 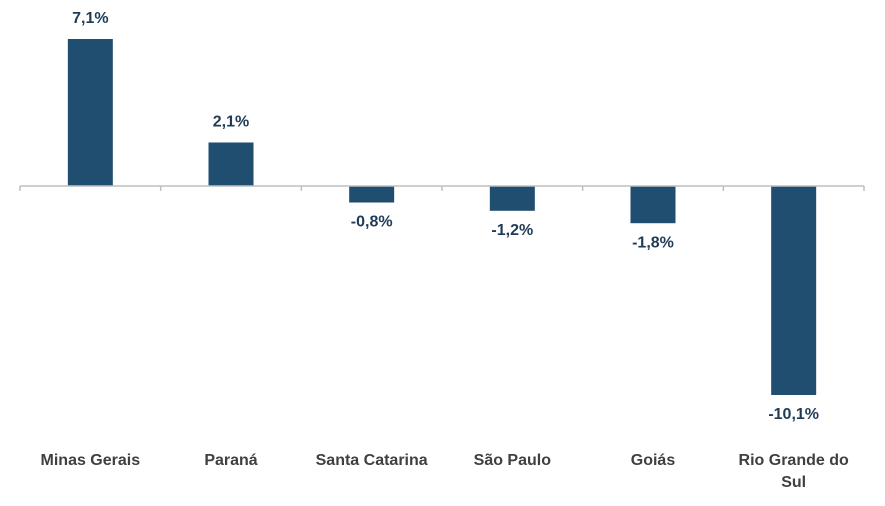 I want to click on value-label: 7,1%, so click(x=90, y=18).